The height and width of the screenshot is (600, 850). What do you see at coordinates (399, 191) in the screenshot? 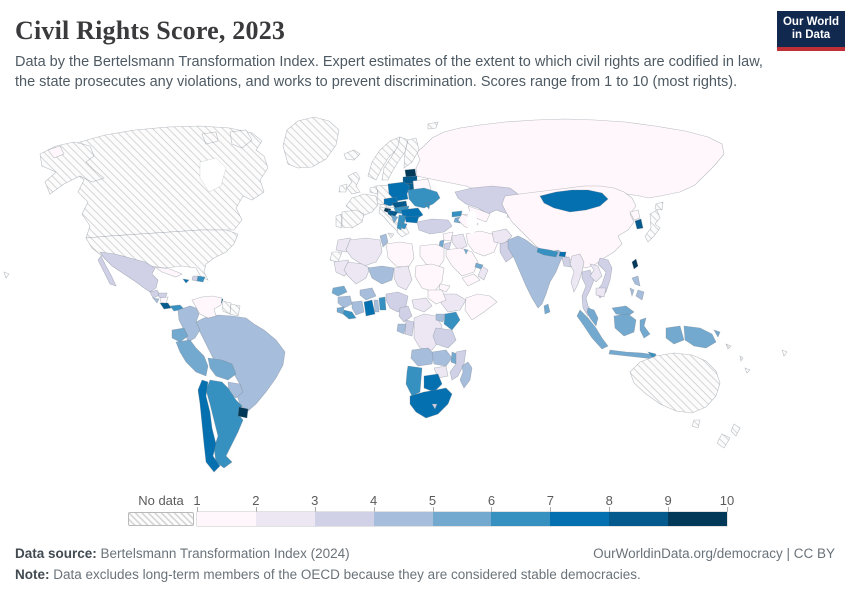
I see `country-poland` at bounding box center [399, 191].